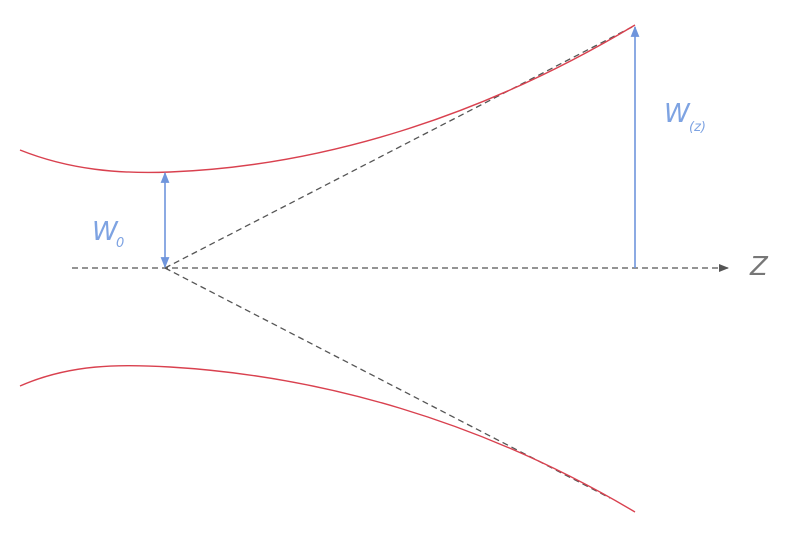 The image size is (799, 539). I want to click on waist-subscript: 0, so click(120, 243).